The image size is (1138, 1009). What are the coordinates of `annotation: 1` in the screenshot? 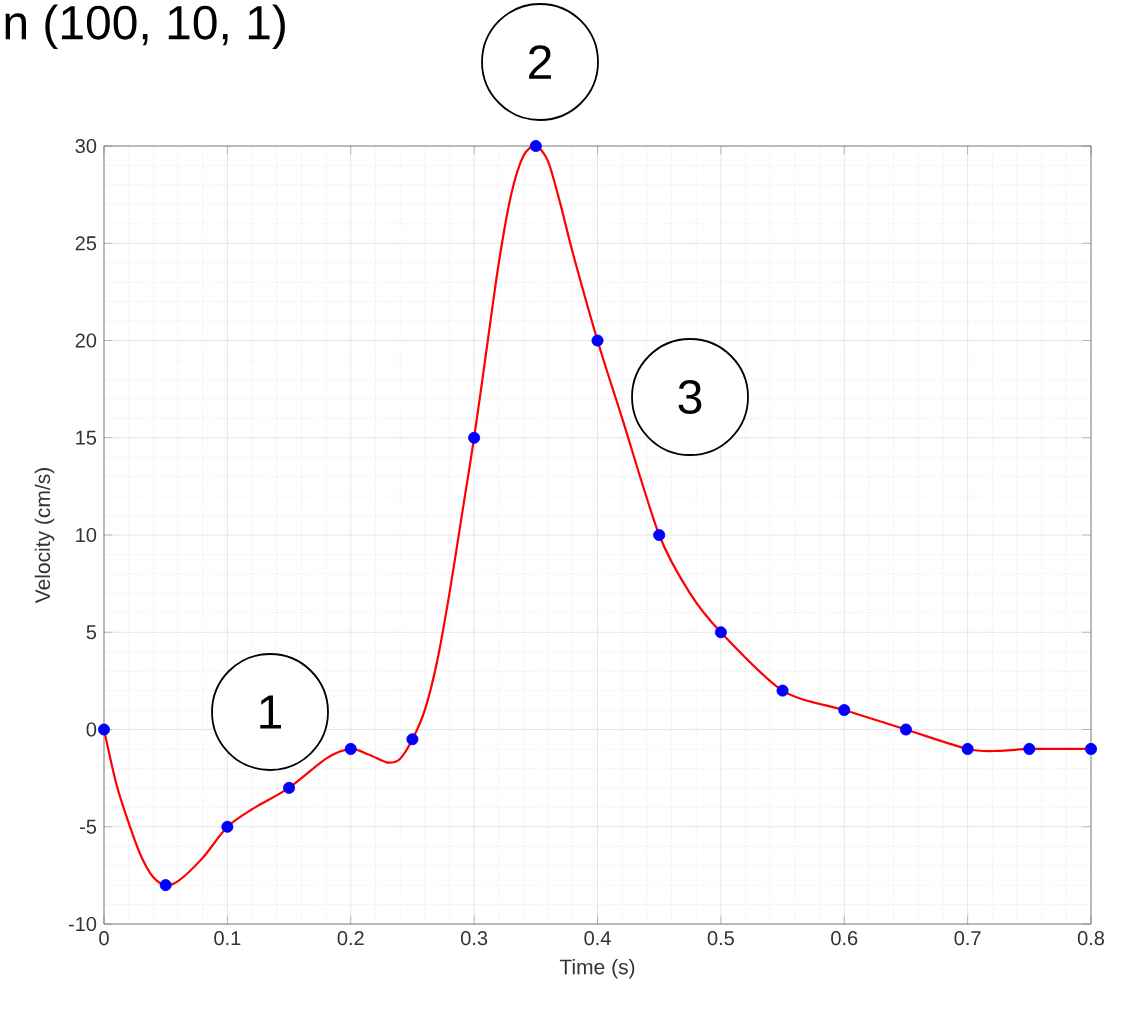 It's located at (270, 712).